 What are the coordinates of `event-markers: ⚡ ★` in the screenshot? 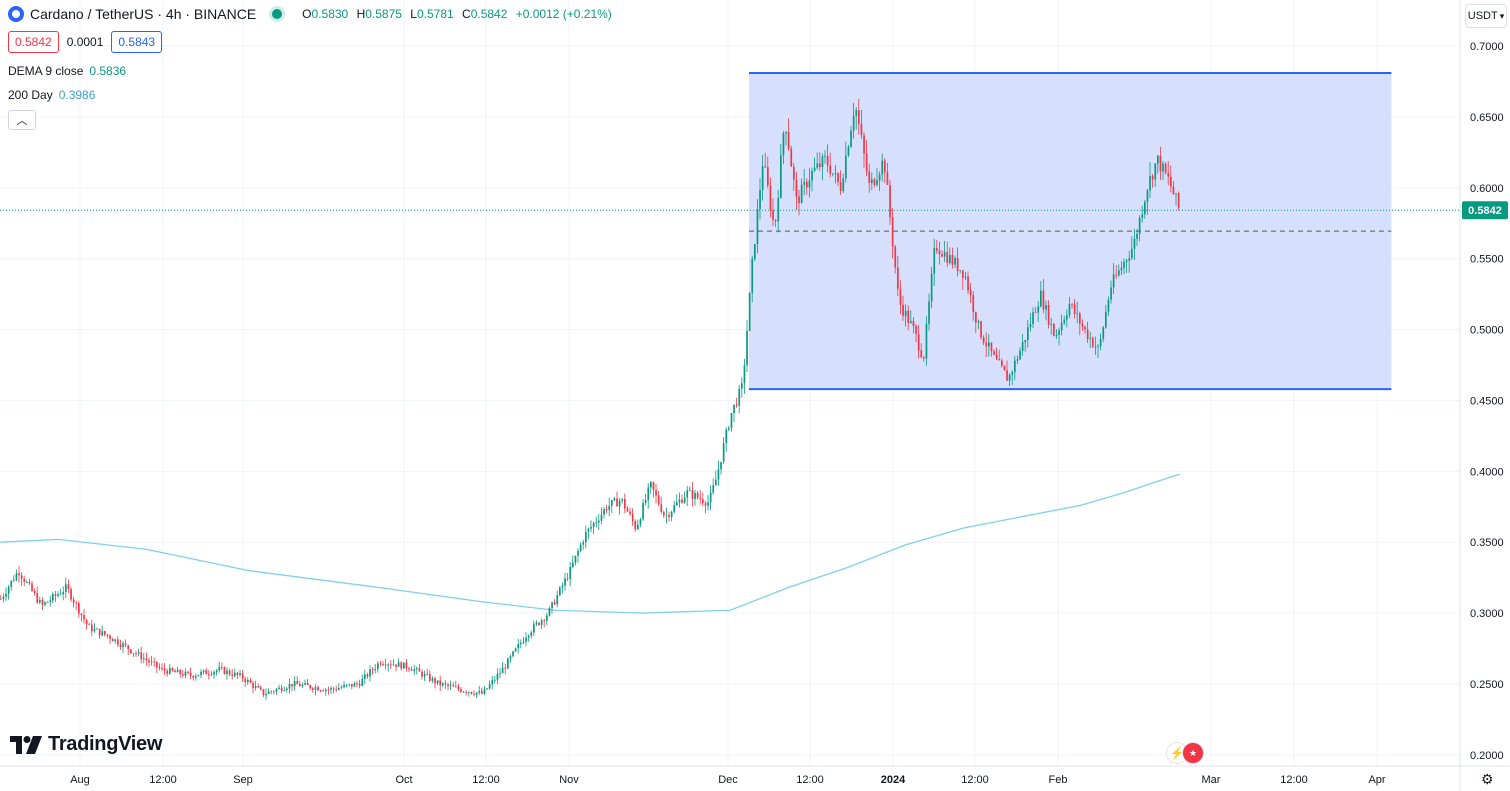 It's located at (1185, 753).